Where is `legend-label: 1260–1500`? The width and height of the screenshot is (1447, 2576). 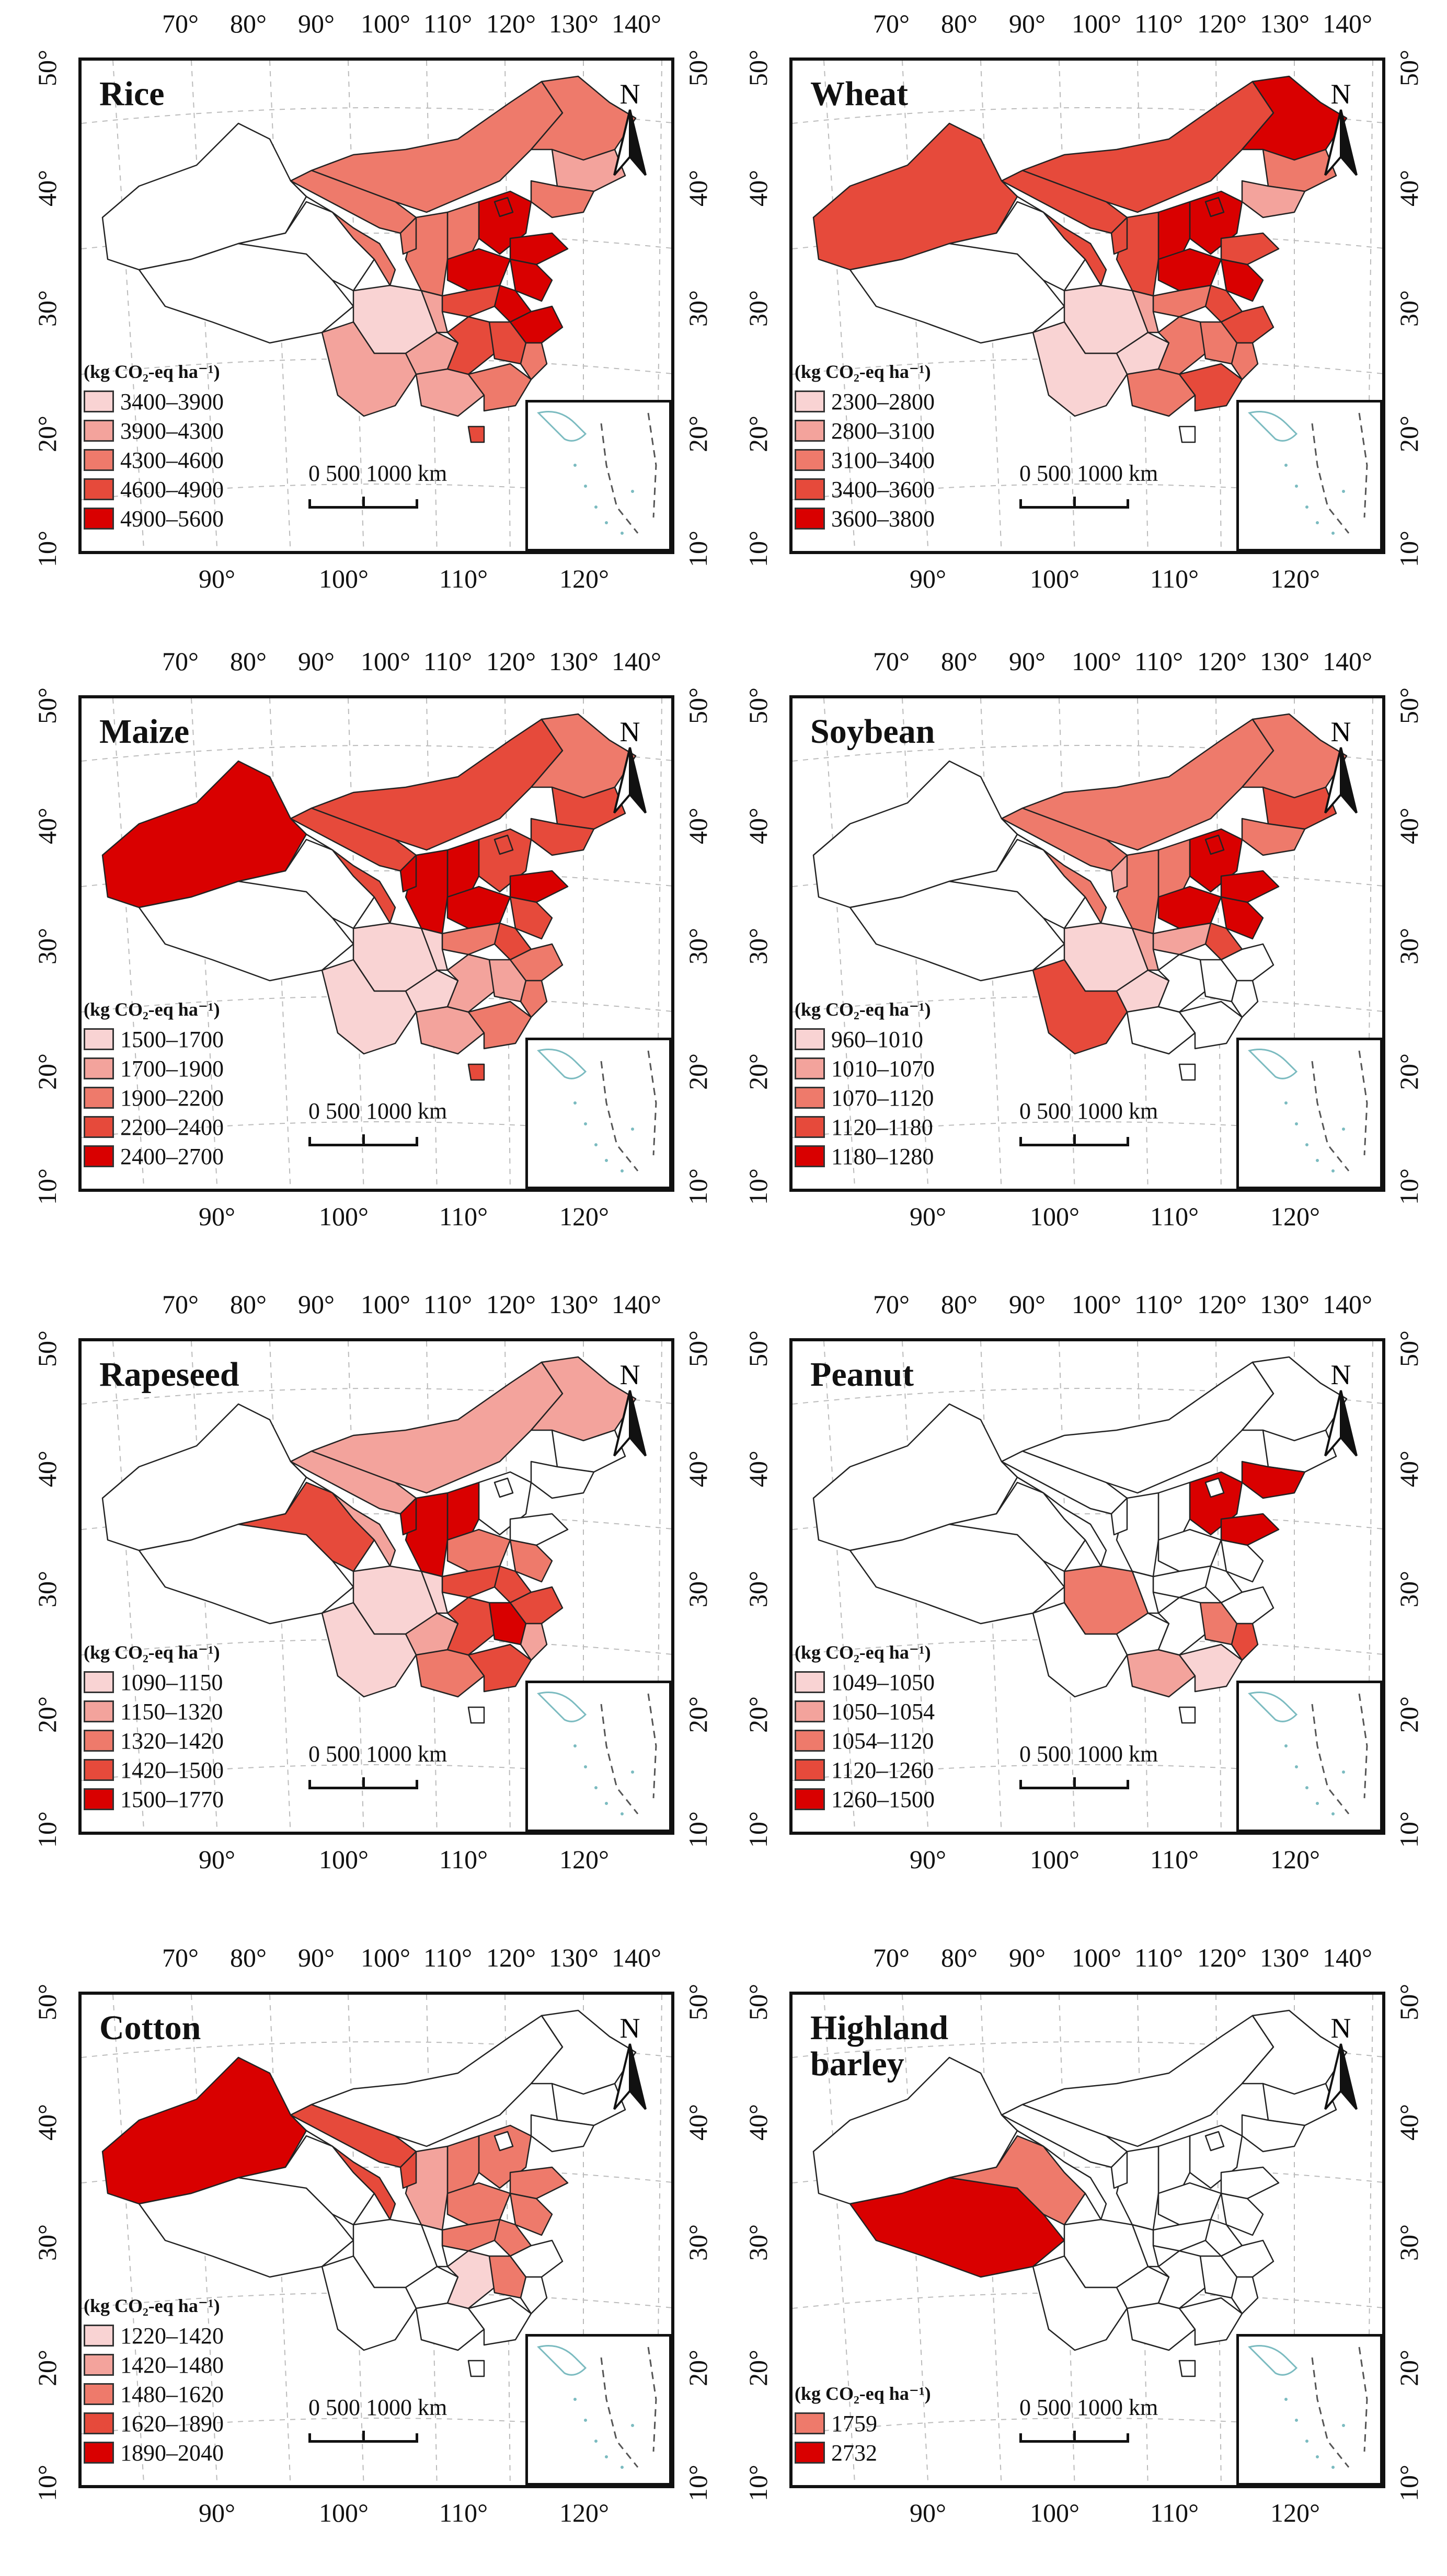 legend-label: 1260–1500 is located at coordinates (883, 1799).